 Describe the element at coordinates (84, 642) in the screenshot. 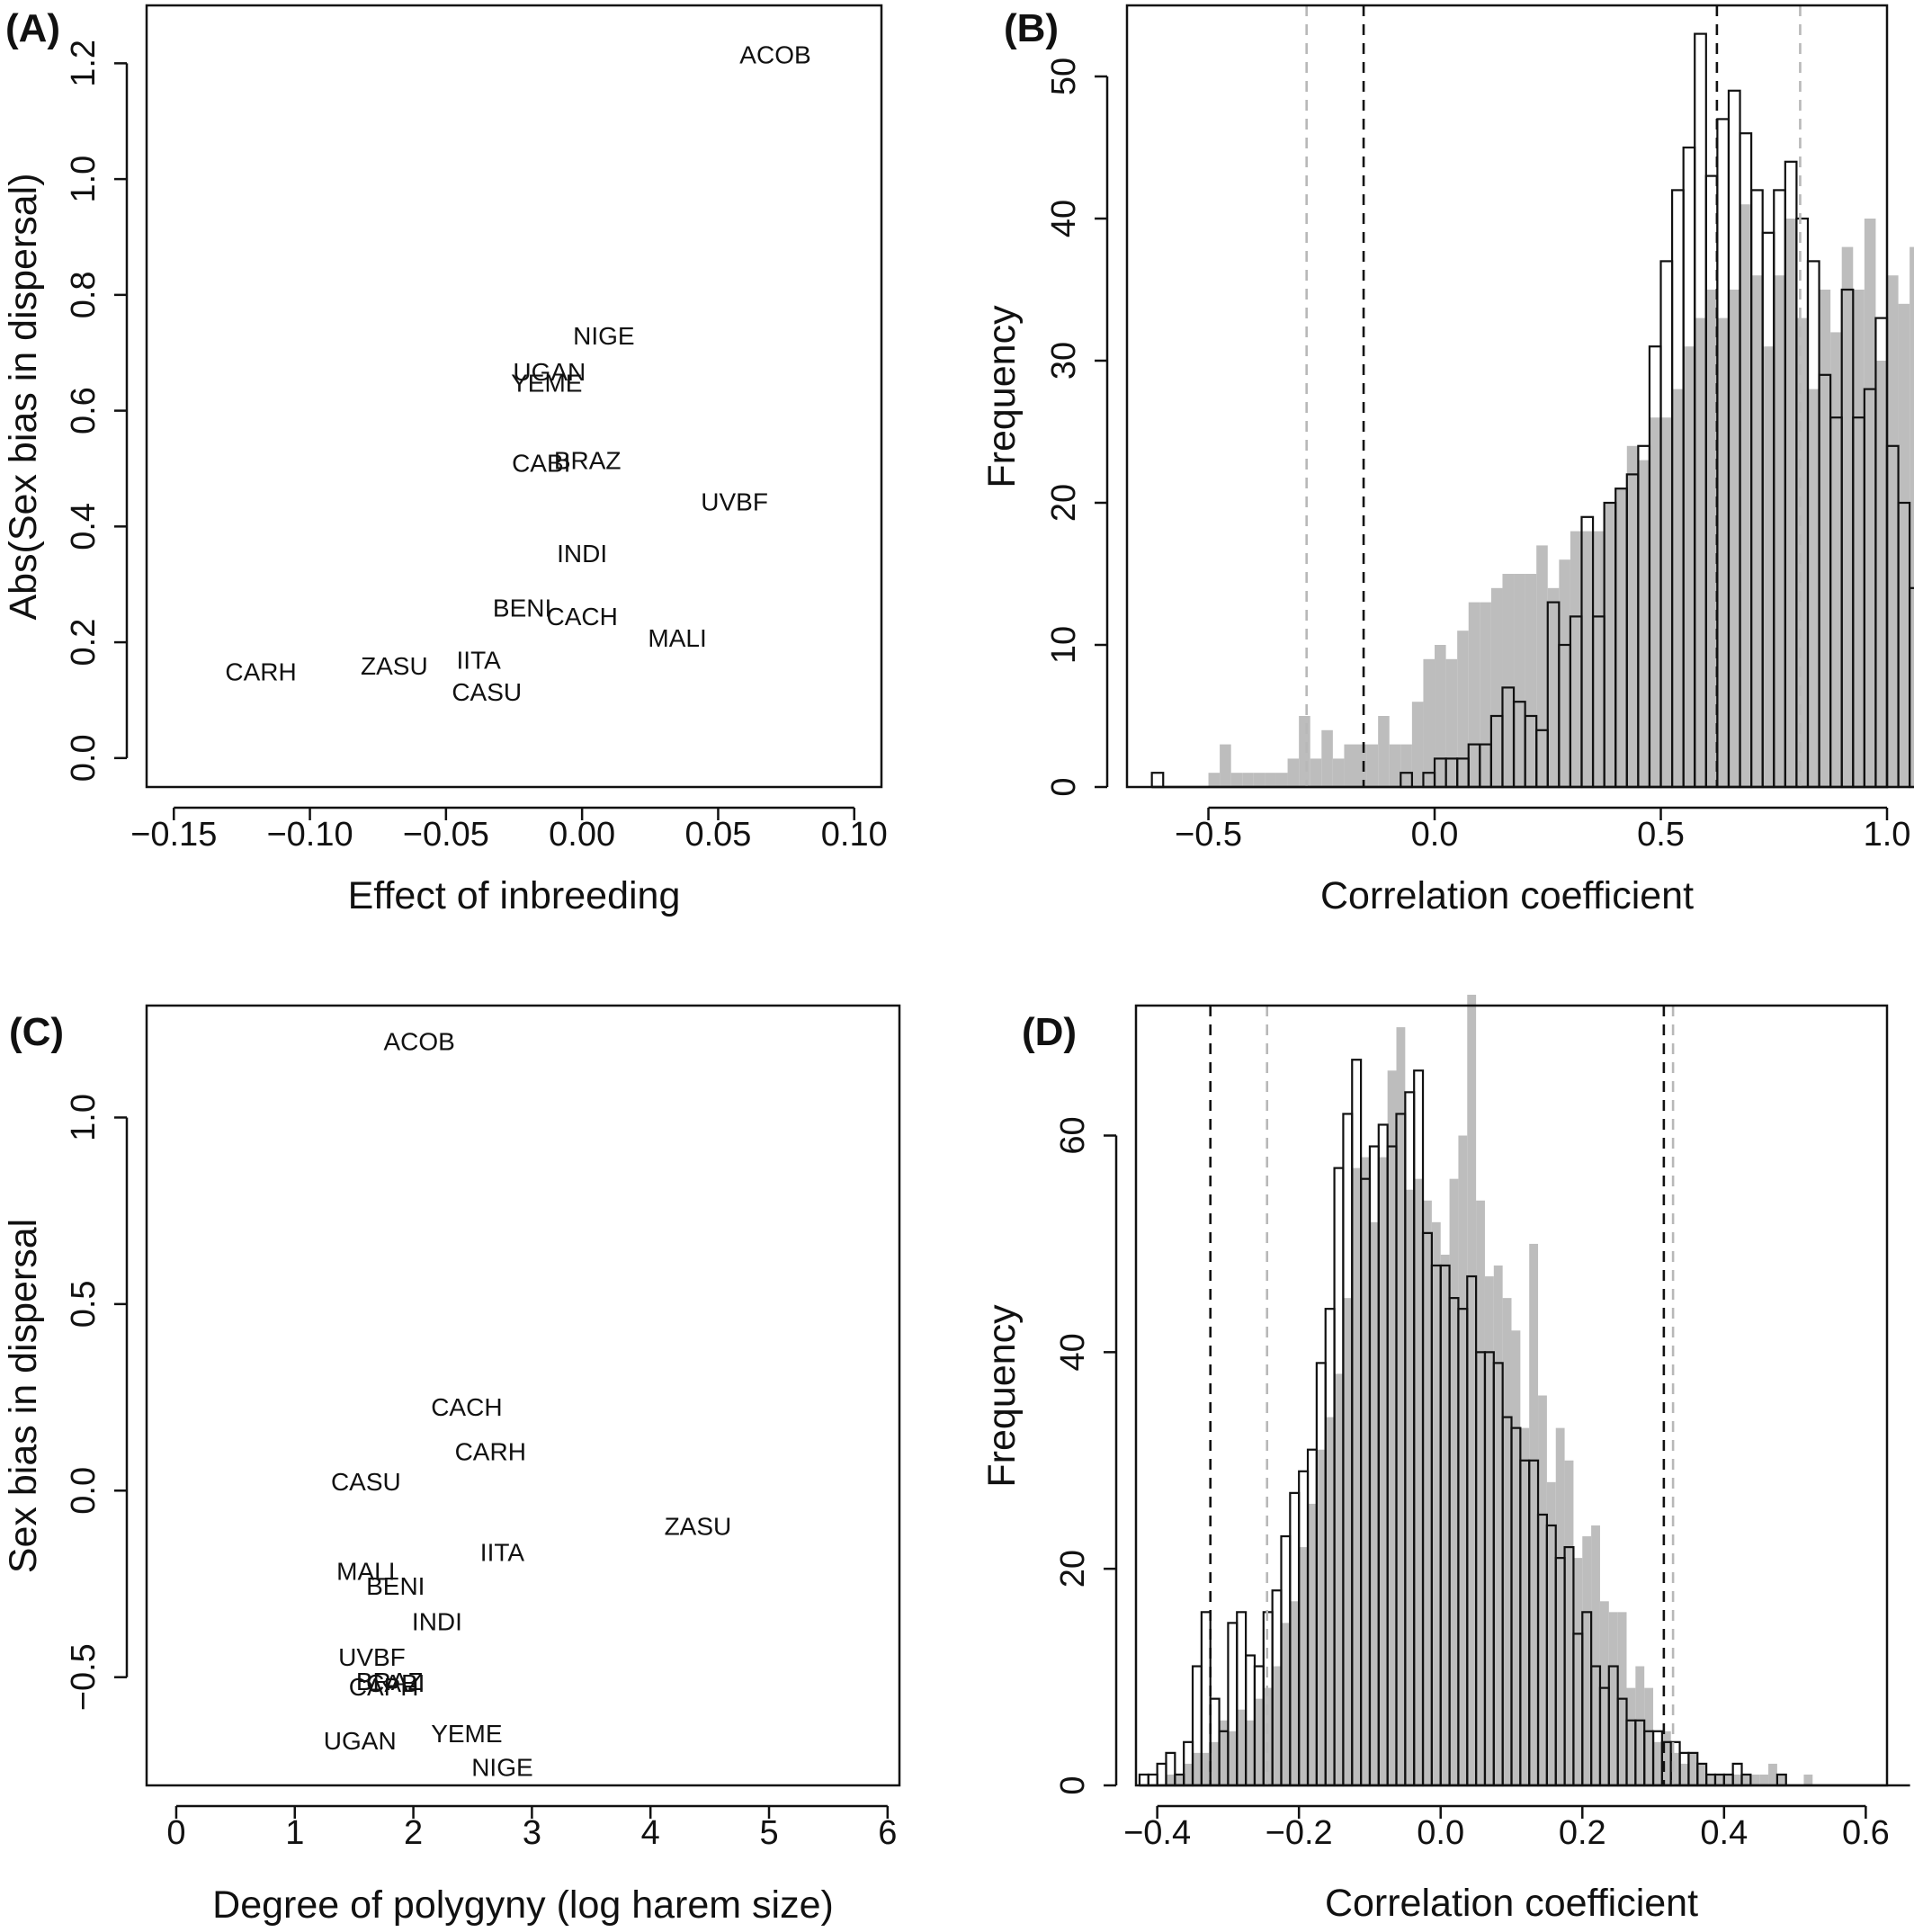

I see `y-tick-label: 0.2` at that location.